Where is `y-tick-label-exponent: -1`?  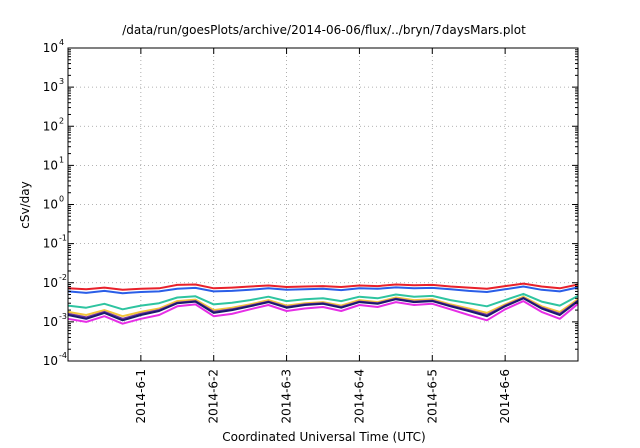
y-tick-label-exponent: -1 is located at coordinates (63, 238).